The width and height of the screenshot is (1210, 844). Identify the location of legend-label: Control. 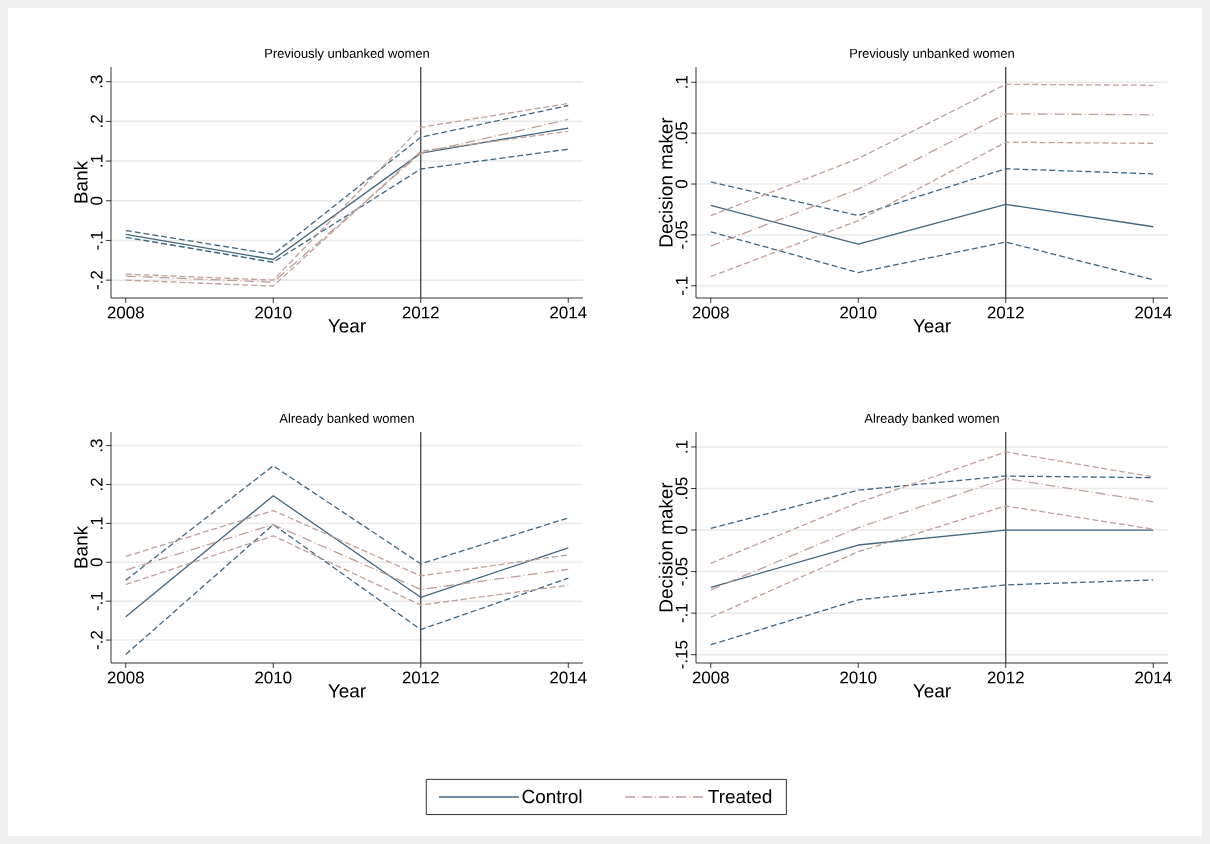
(552, 796).